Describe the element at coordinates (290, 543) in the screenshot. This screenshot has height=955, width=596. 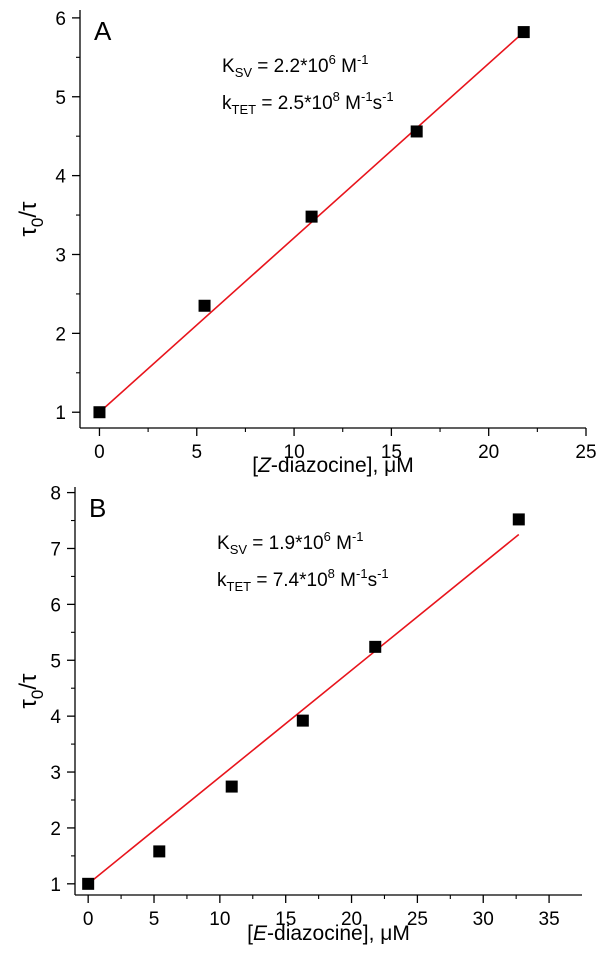
I see `annotation-ksv: KSV = 1.9*106 M-1` at that location.